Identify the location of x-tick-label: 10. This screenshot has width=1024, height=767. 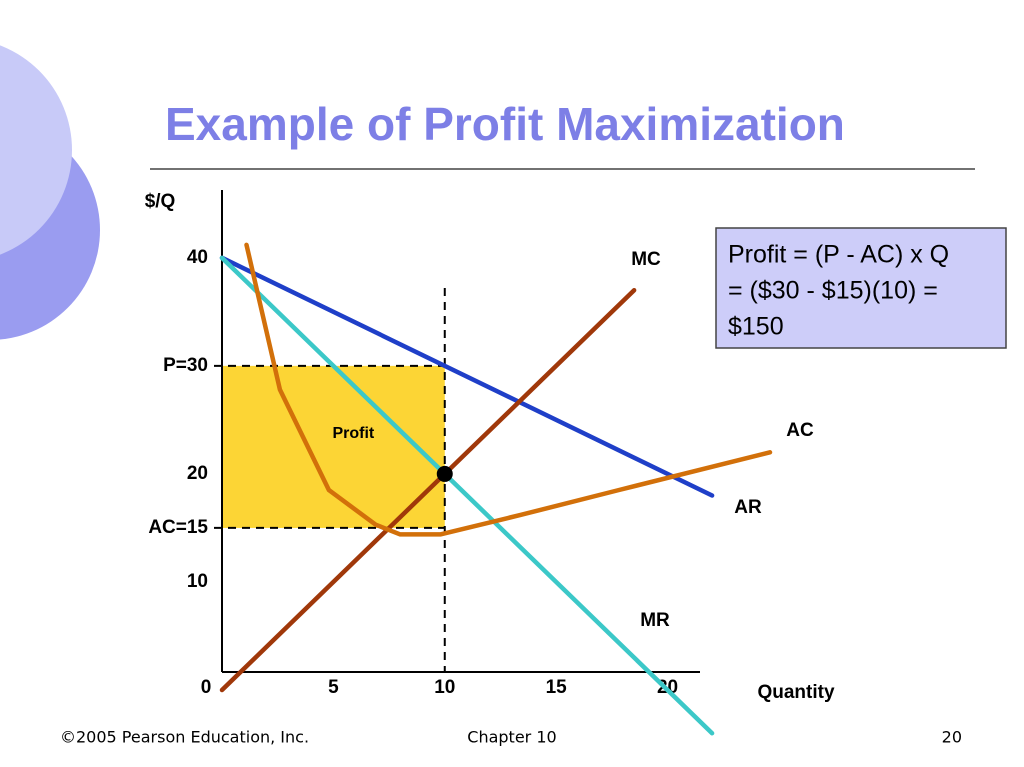
(444, 687).